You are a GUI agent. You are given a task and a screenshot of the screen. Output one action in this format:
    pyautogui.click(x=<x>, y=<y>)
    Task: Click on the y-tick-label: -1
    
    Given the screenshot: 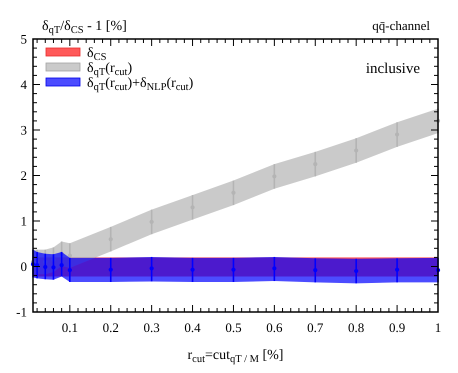 What is the action you would take?
    pyautogui.click(x=21, y=312)
    